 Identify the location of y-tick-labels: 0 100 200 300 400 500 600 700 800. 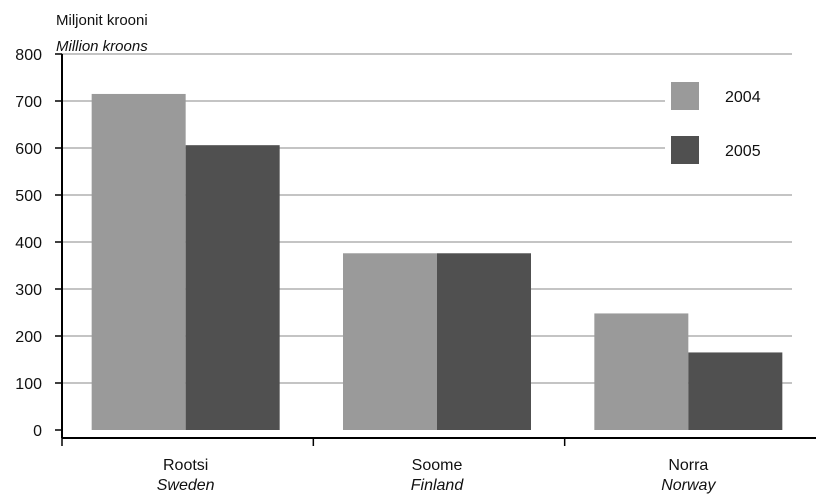
(28, 243).